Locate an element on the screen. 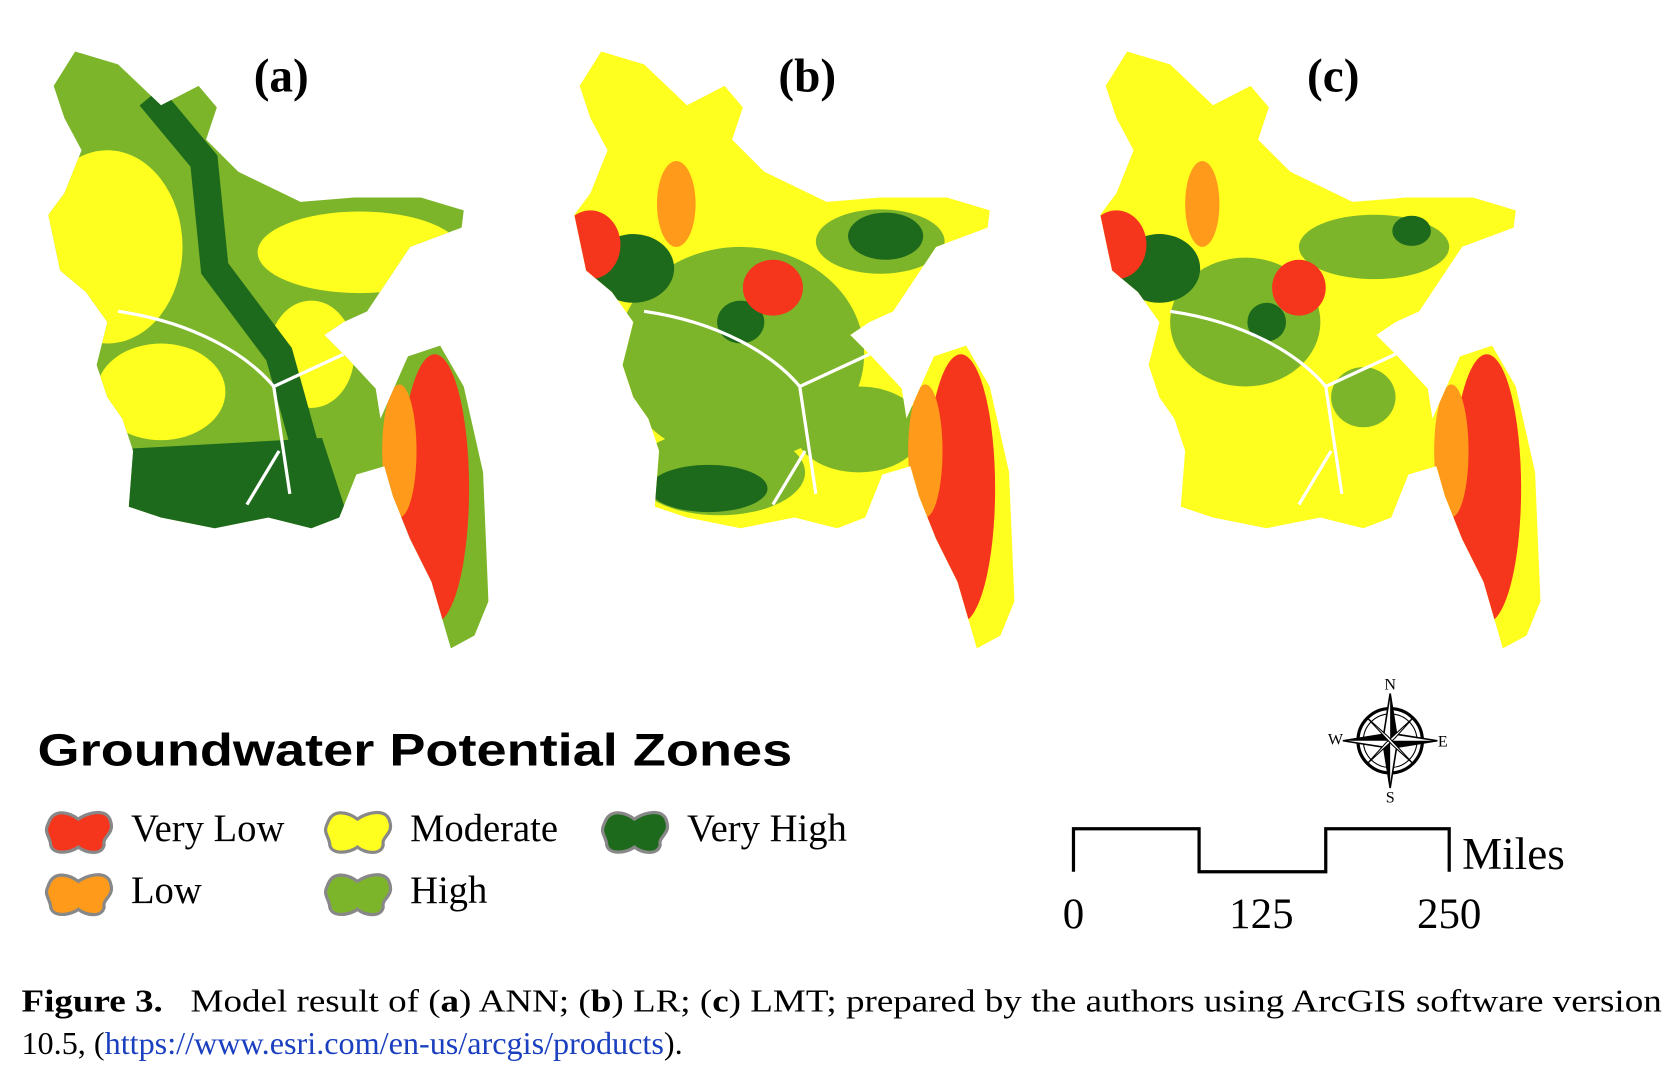 This screenshot has width=1680, height=1080. scale-label: 125 is located at coordinates (1261, 914).